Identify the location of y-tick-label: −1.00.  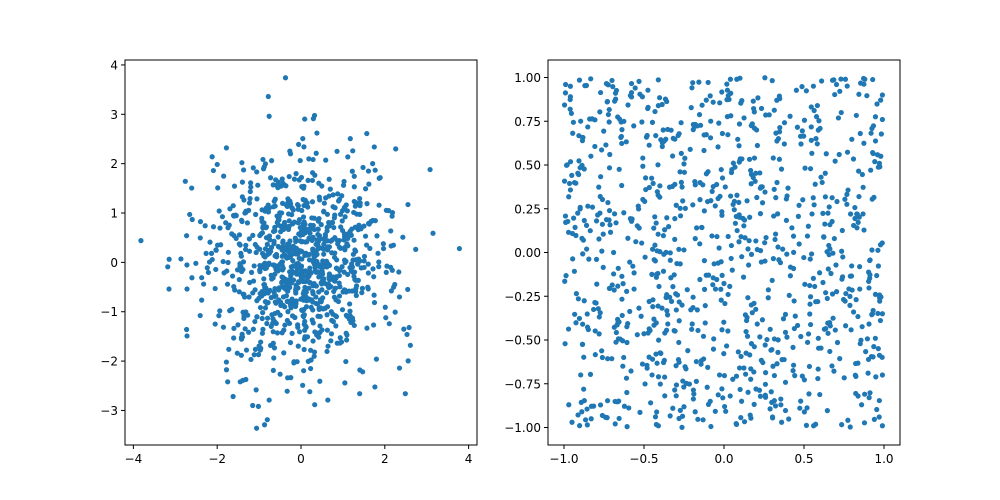
(522, 428).